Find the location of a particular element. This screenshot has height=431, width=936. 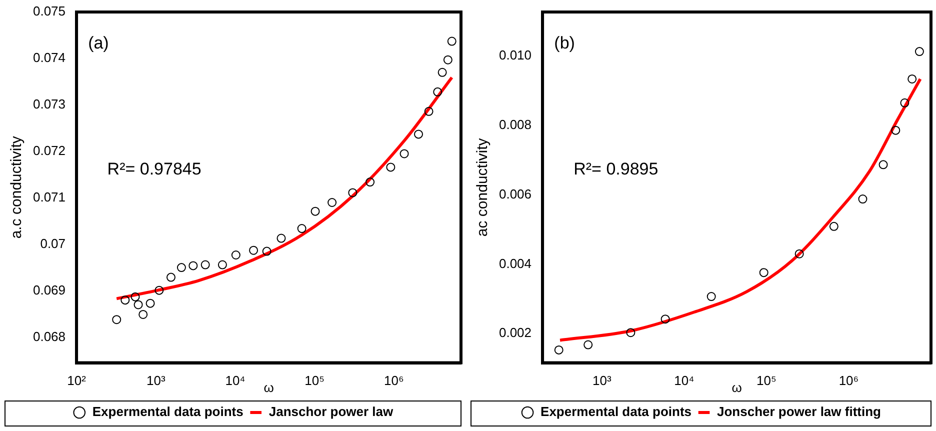

y-tick-label: 0.075 is located at coordinates (49, 11).